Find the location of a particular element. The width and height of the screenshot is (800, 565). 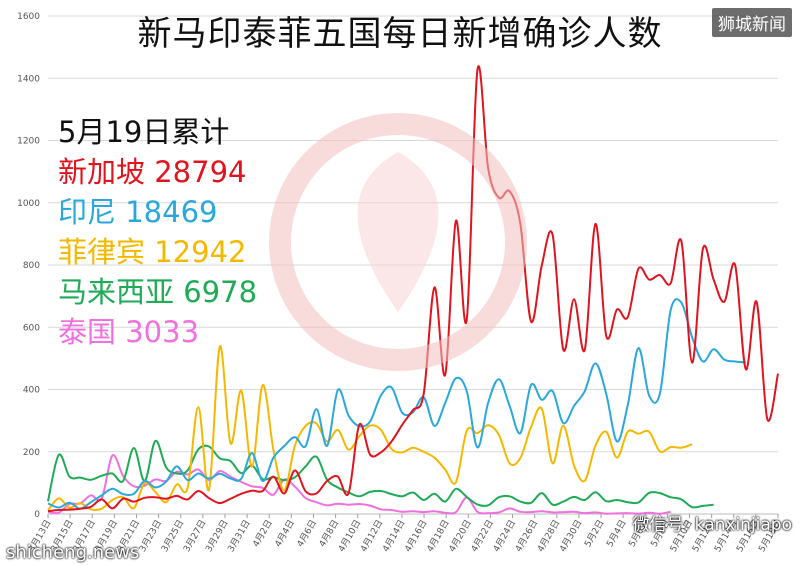

legend-label: 泰国 is located at coordinates (87, 332).